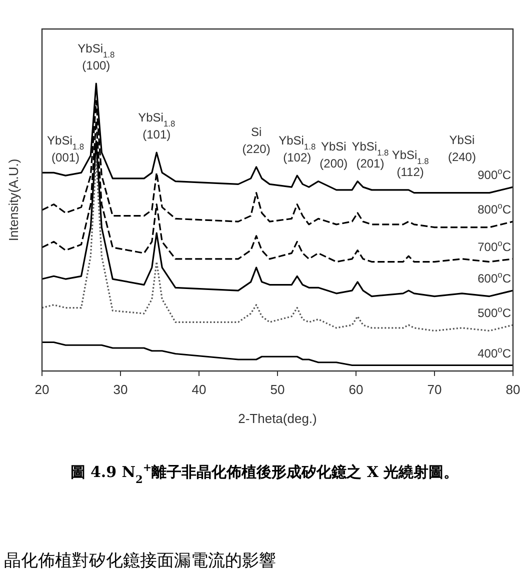 Image resolution: width=529 pixels, height=586 pixels. What do you see at coordinates (13, 200) in the screenshot?
I see `y-axis-title: Intensity(A.U.)` at bounding box center [13, 200].